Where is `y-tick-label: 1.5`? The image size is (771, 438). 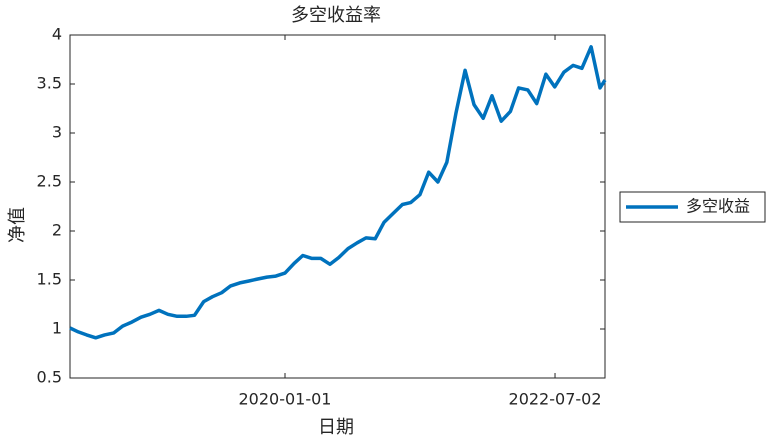 y-tick-label: 1.5 is located at coordinates (49, 279).